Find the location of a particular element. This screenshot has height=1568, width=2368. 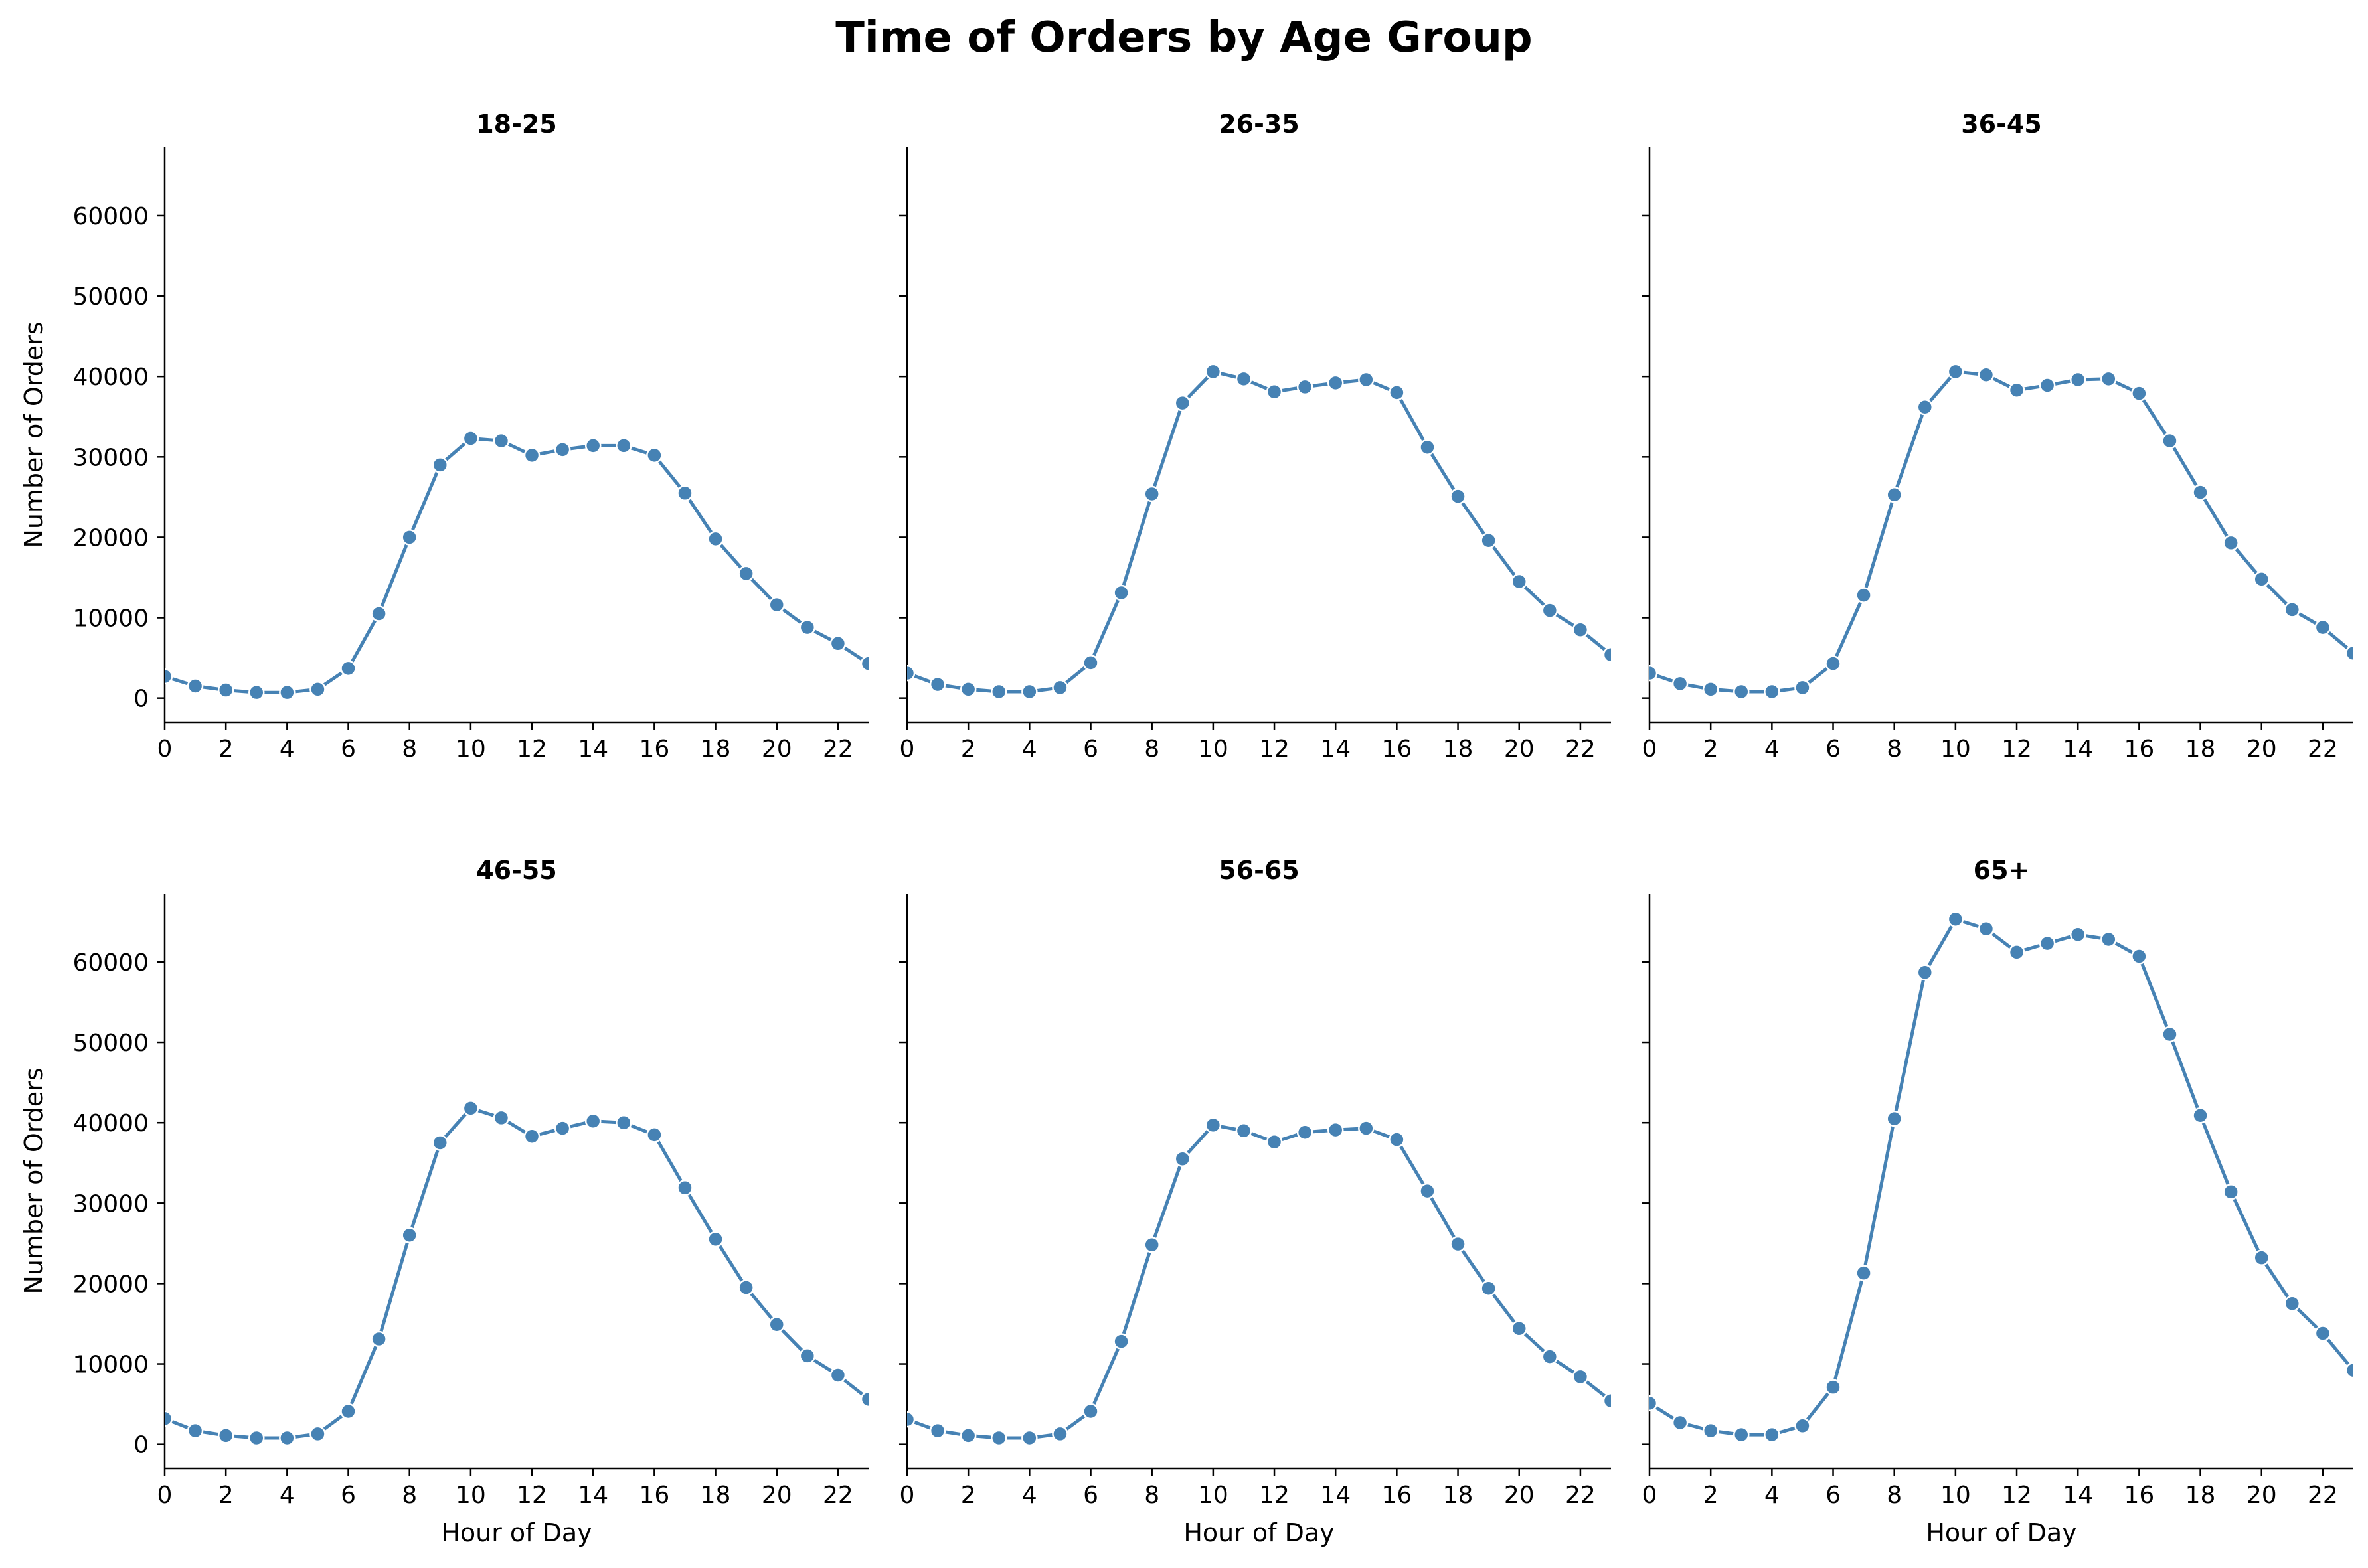

y-tick-label: 10000 is located at coordinates (110, 1366).